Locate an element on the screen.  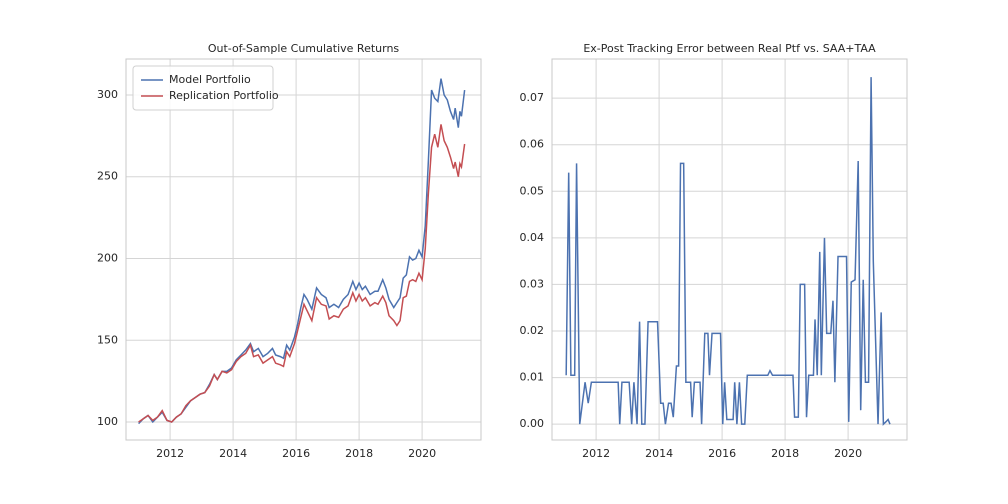
y-tick-label: 0.05 is located at coordinates (532, 190).